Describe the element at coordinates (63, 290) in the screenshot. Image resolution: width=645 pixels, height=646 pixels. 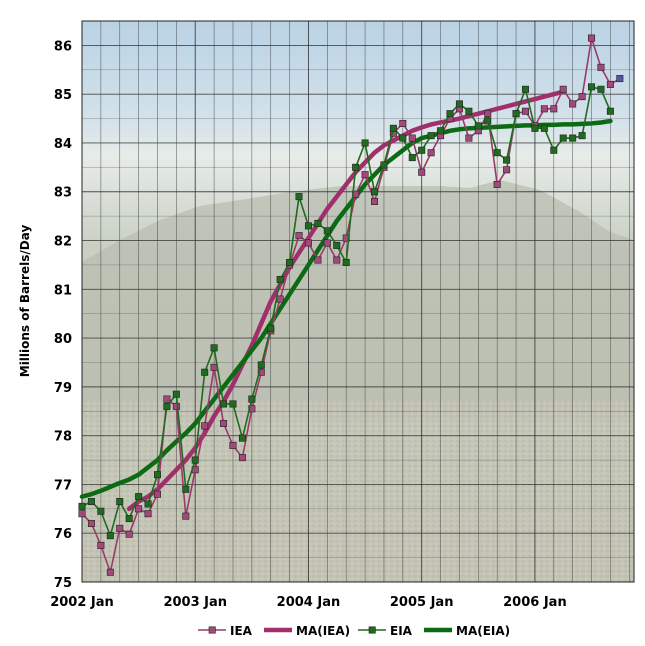
I see `y-tick-label: 81` at that location.